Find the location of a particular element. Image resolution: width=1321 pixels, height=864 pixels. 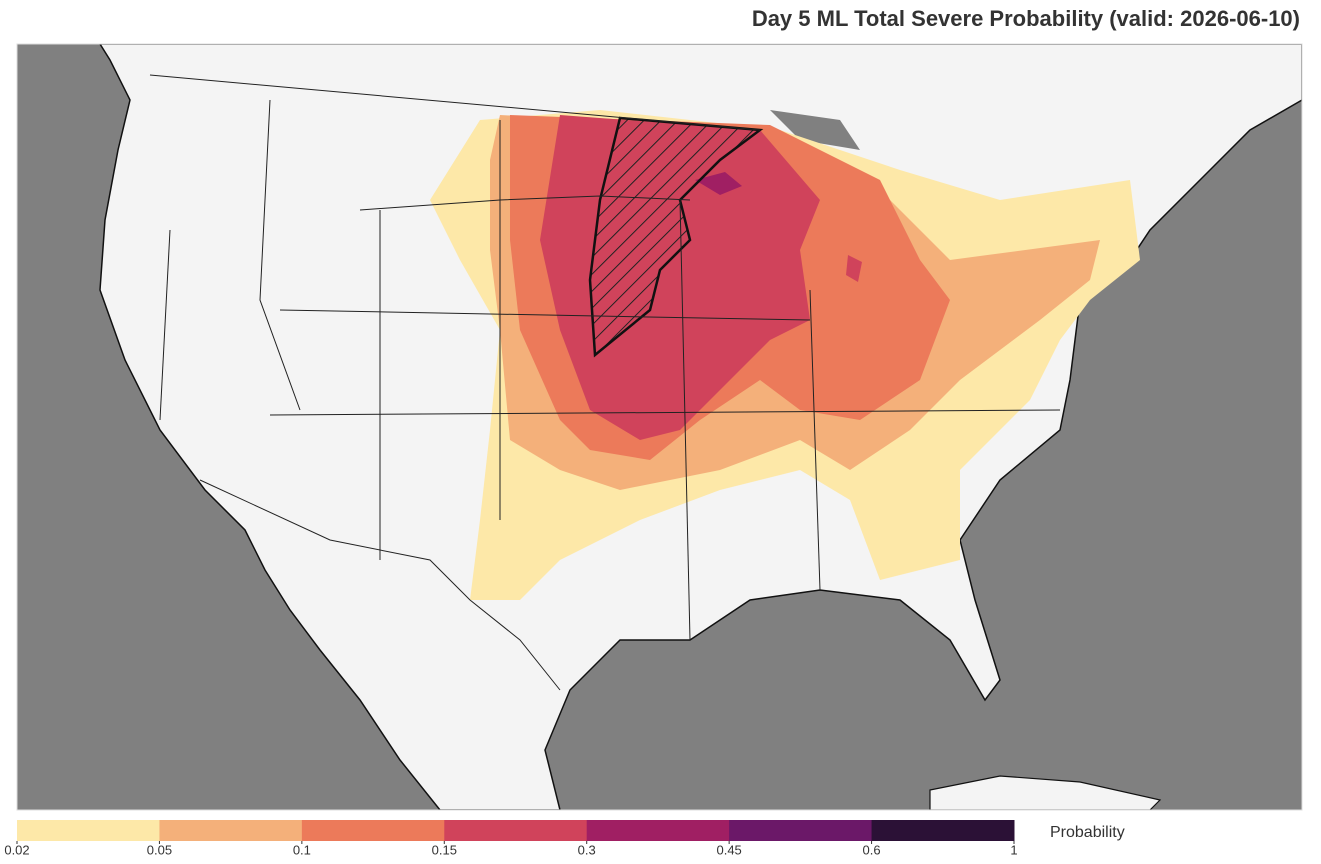

cuba is located at coordinates (1045, 792).